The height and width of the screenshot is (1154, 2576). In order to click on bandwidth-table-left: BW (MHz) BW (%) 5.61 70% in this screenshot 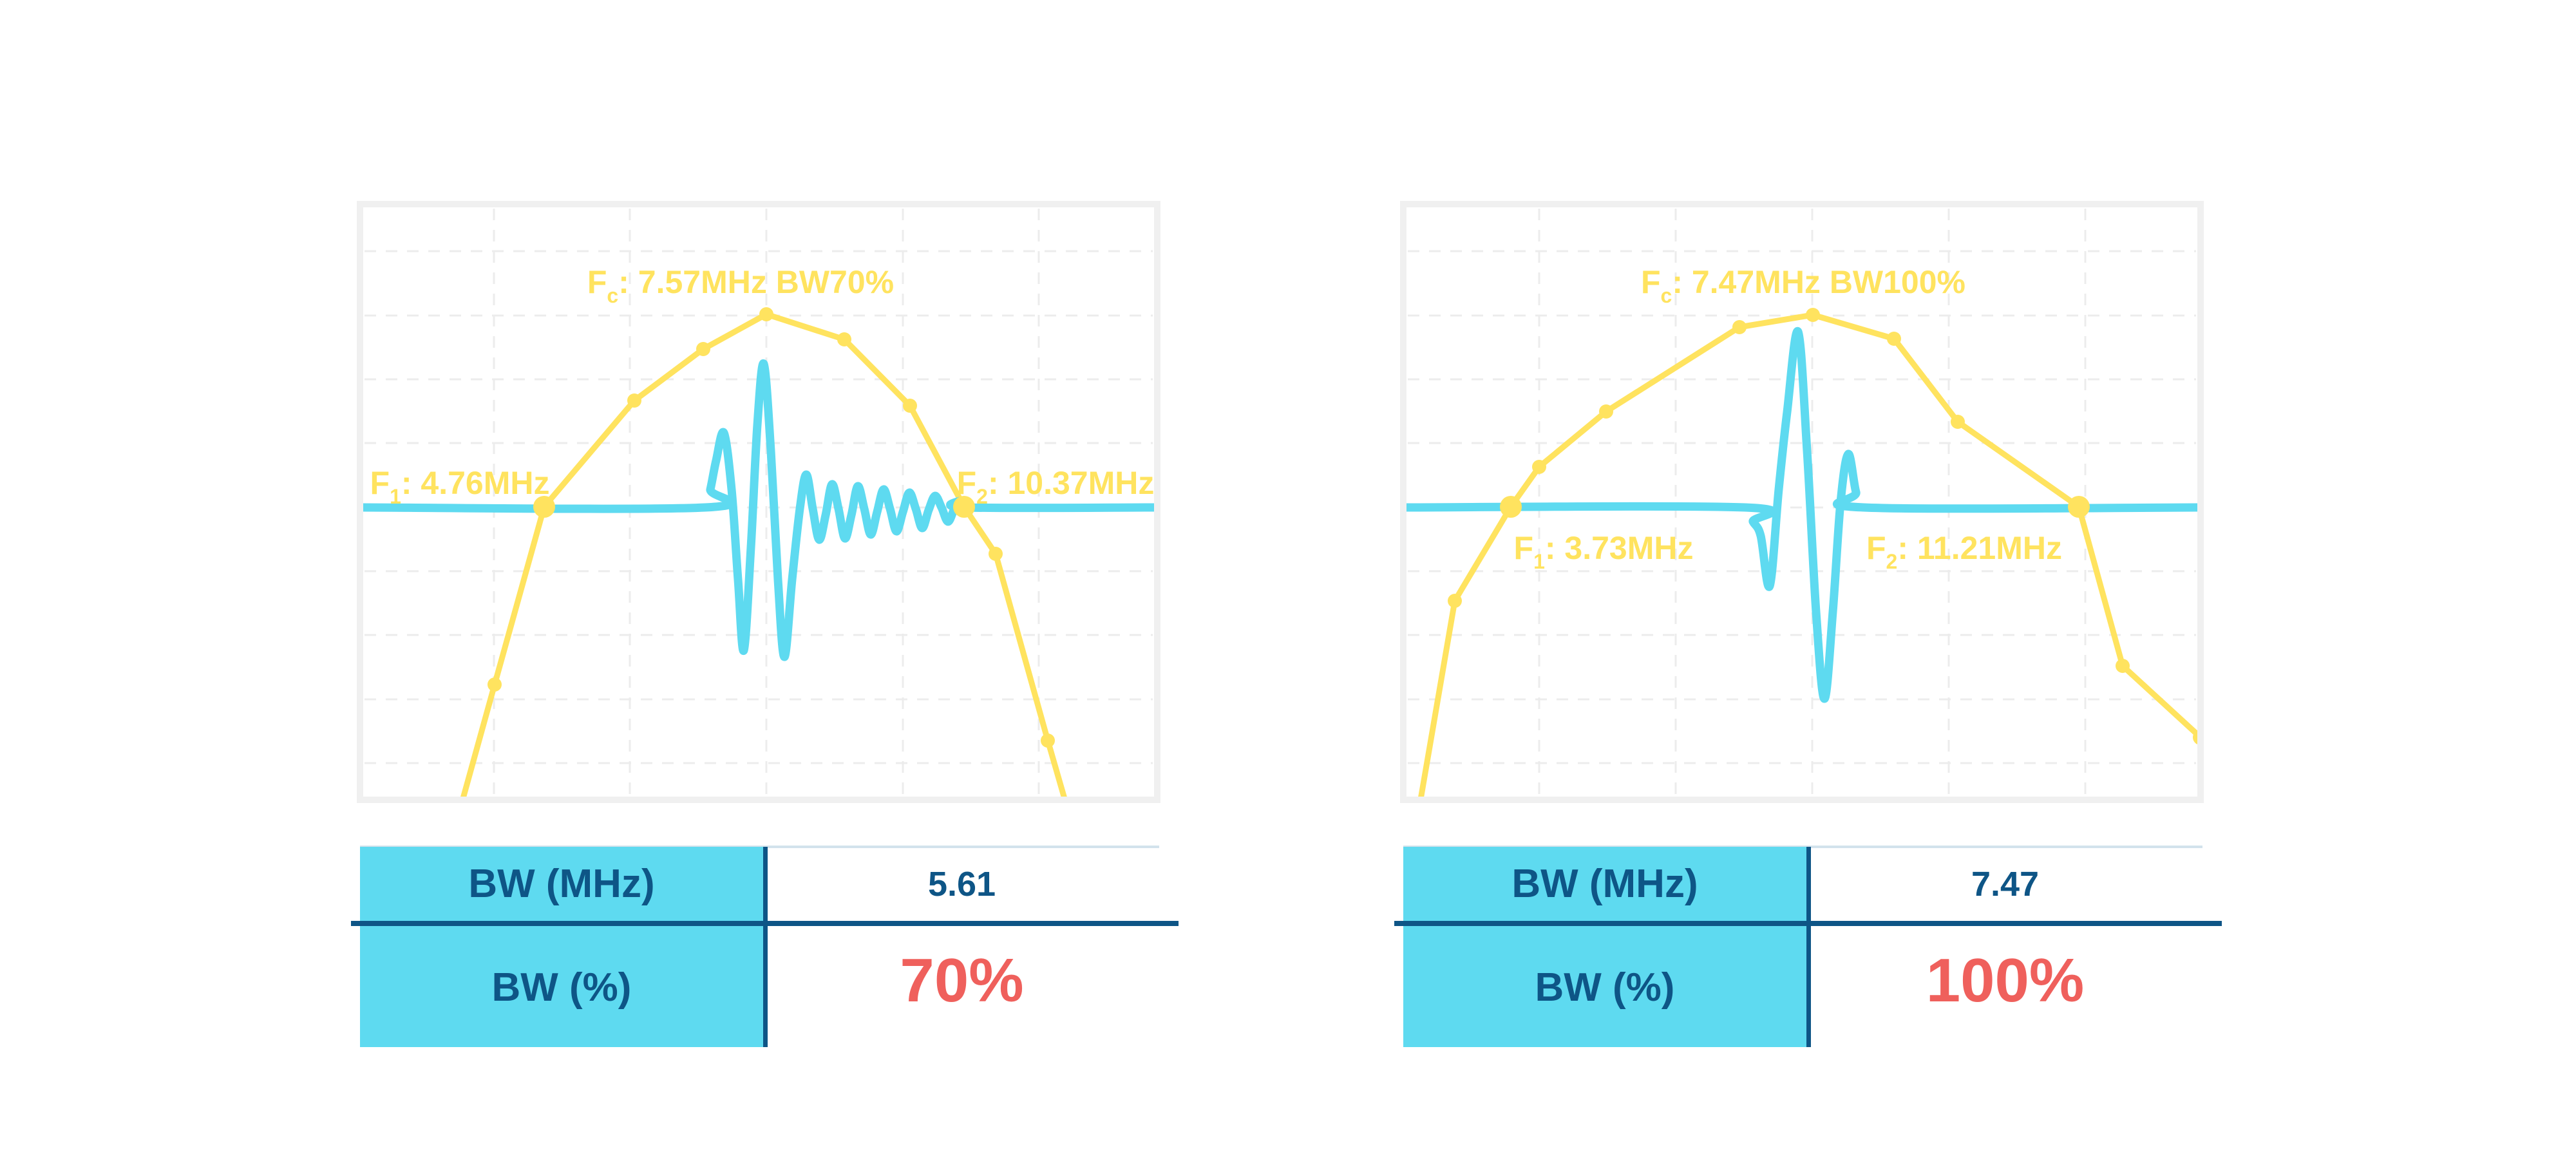, I will do `click(765, 949)`.